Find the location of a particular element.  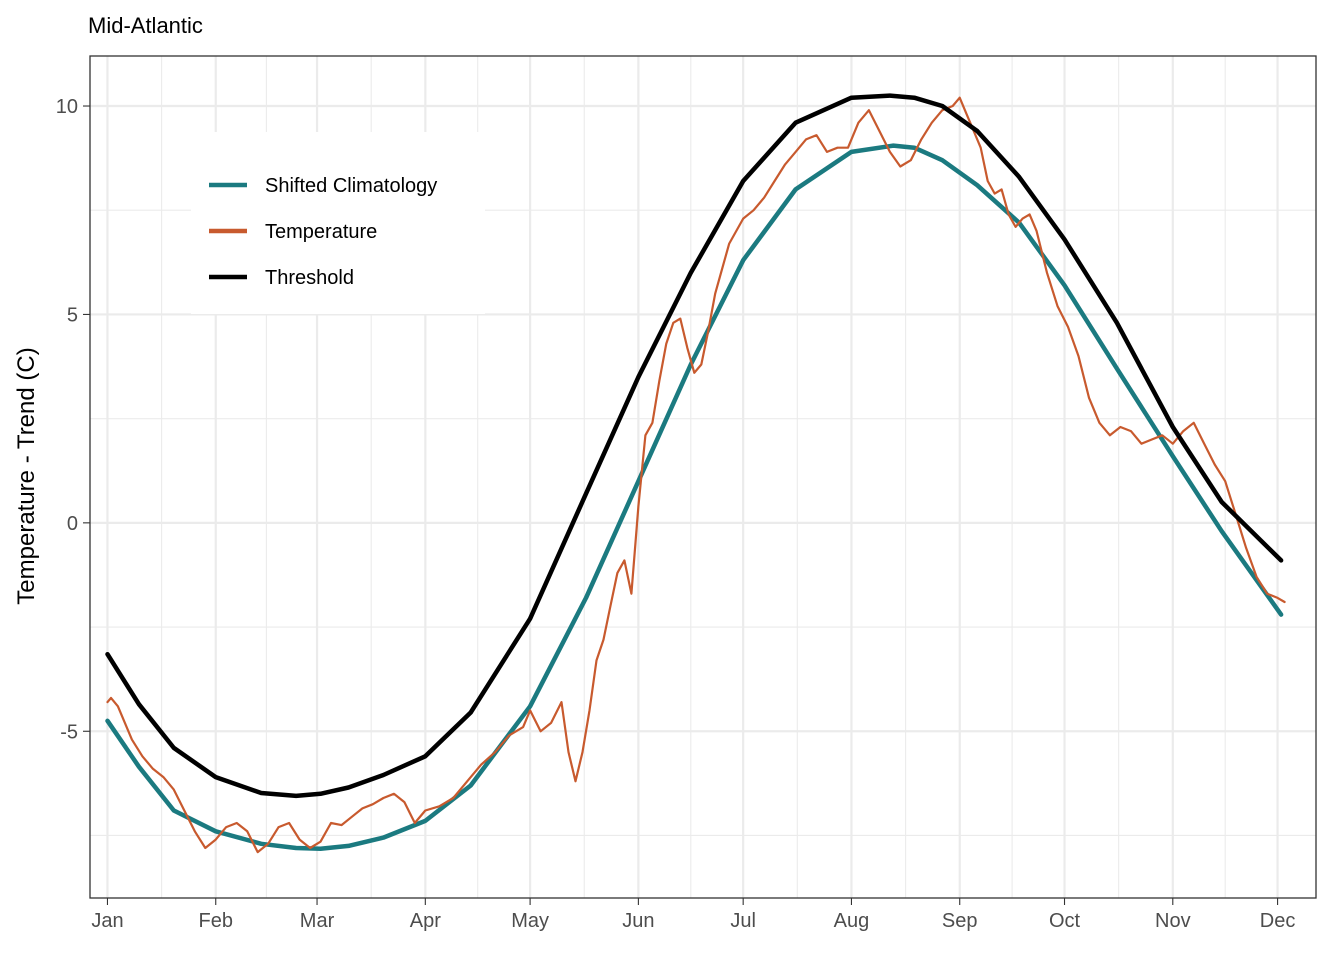

legend-label-temperature: Temperature is located at coordinates (321, 232).